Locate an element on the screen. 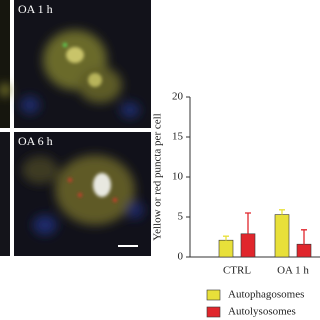 The width and height of the screenshot is (320, 320). y-tick-label: 20 is located at coordinates (178, 97).